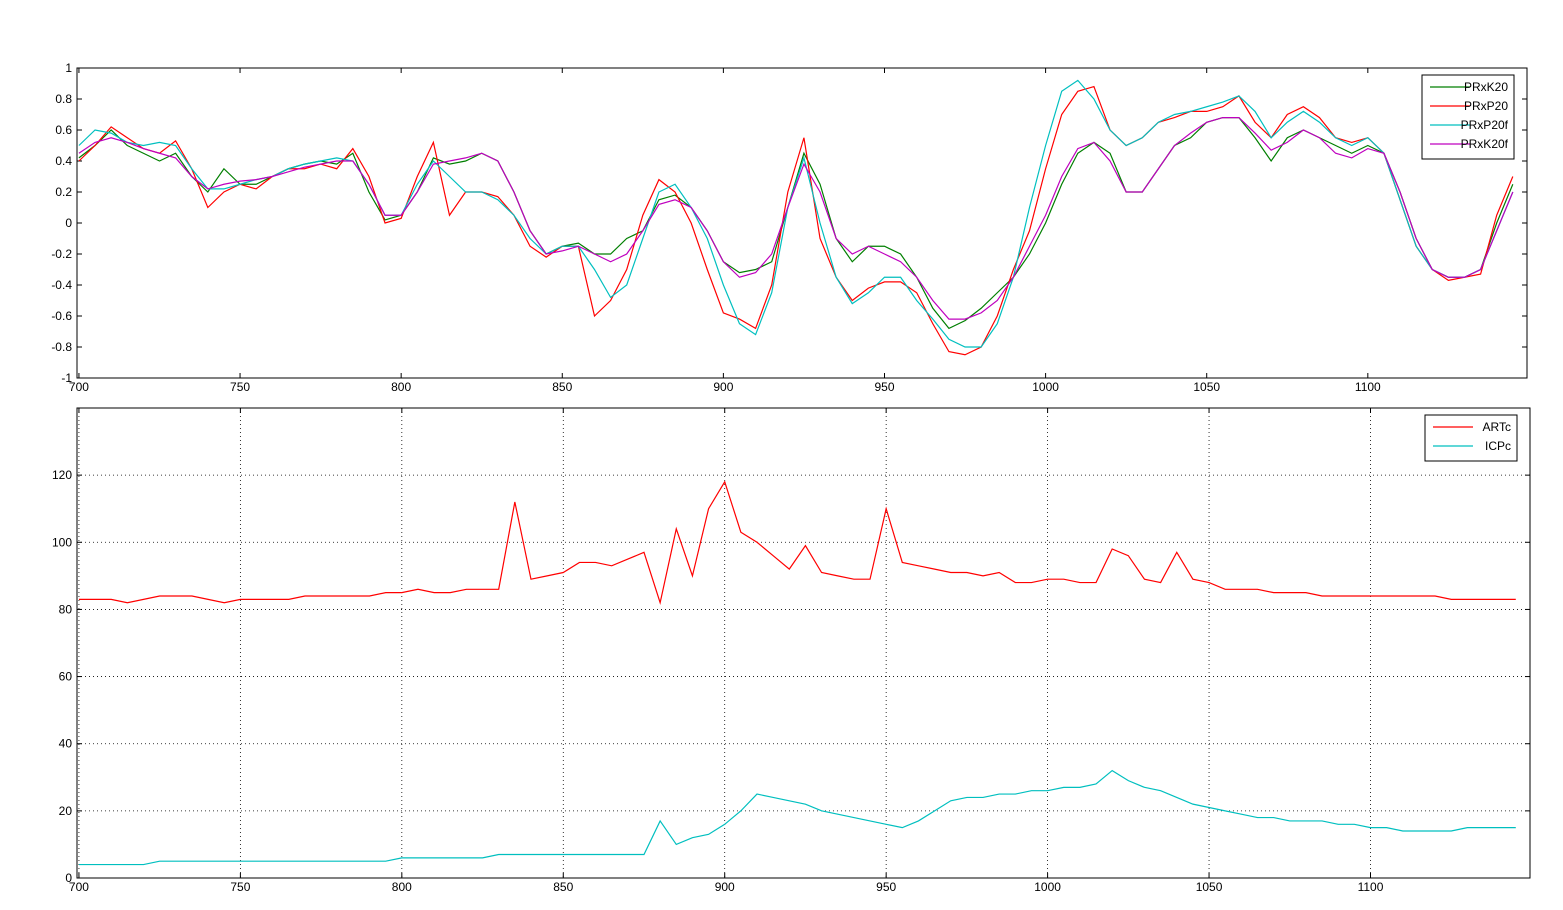 The image size is (1563, 910). What do you see at coordinates (1485, 144) in the screenshot?
I see `legend-label: PRxK20f` at bounding box center [1485, 144].